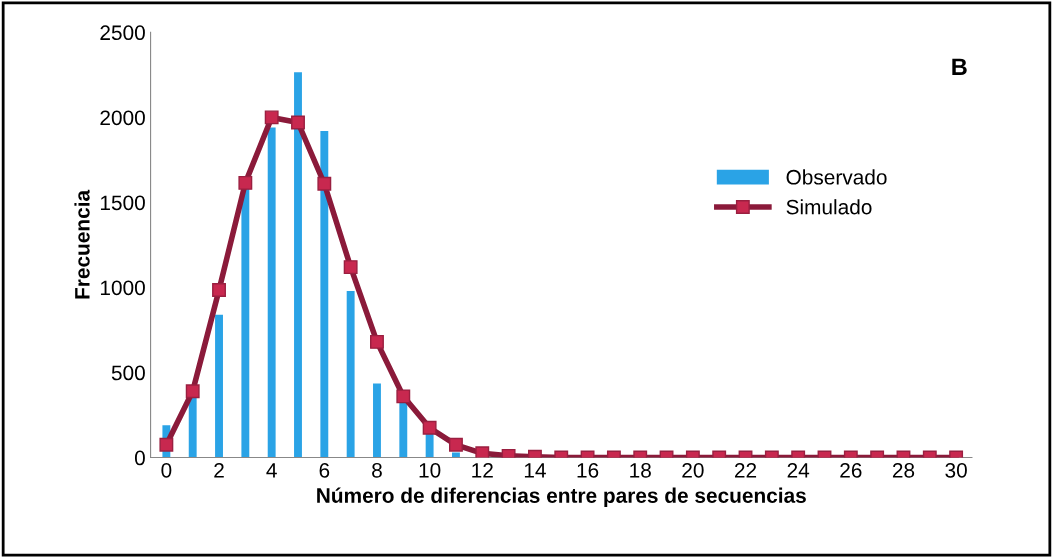 The width and height of the screenshot is (1053, 558). What do you see at coordinates (959, 66) in the screenshot?
I see `annotation: B` at bounding box center [959, 66].